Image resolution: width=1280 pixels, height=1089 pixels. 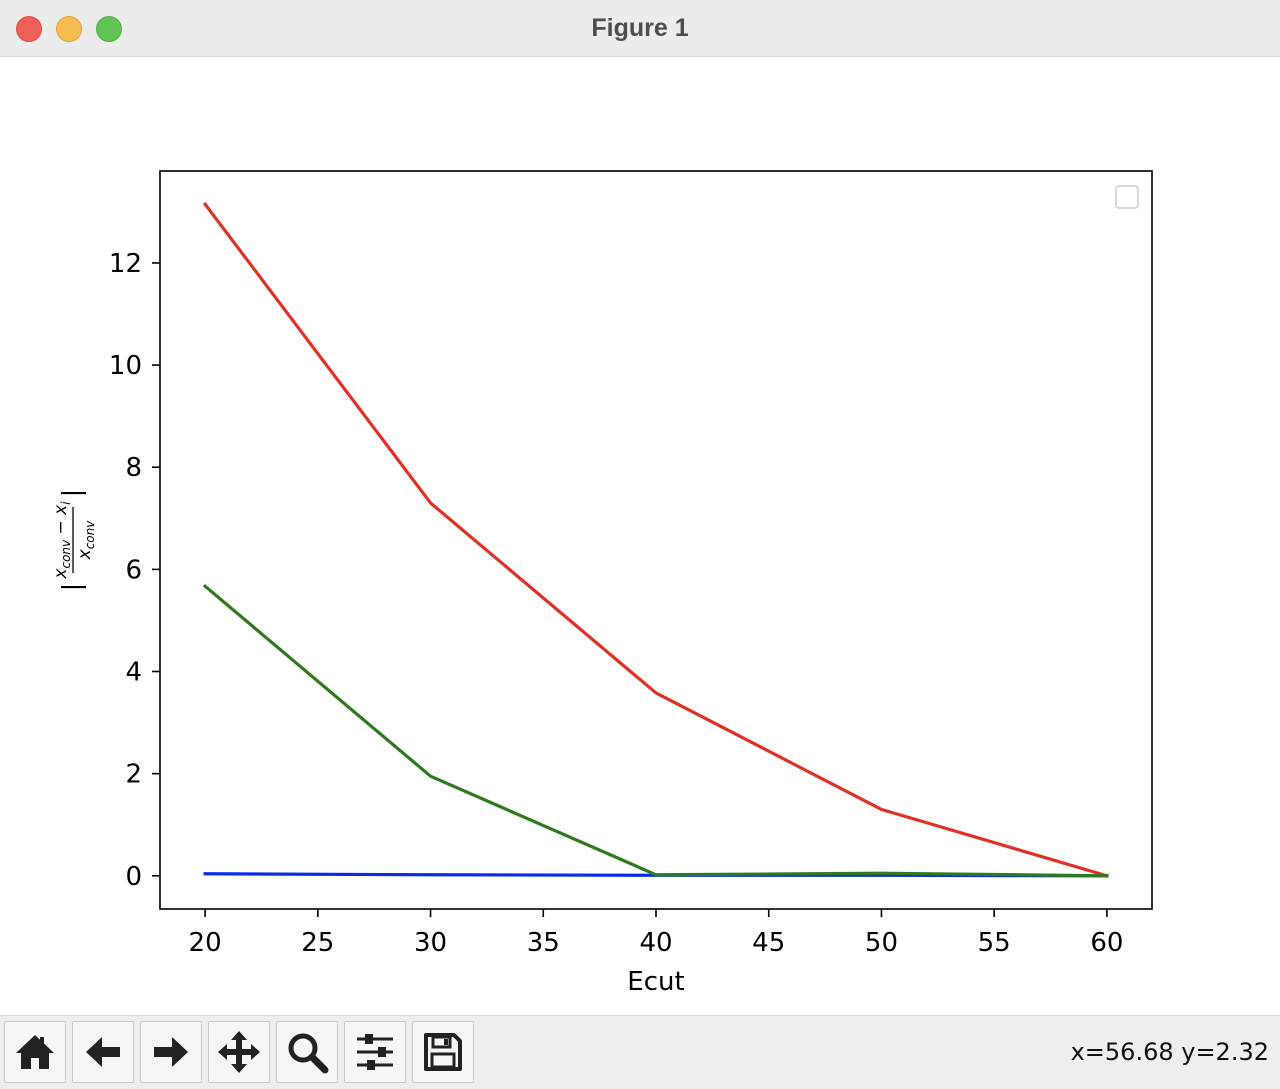 I want to click on x-tick-label: 55, so click(x=994, y=943).